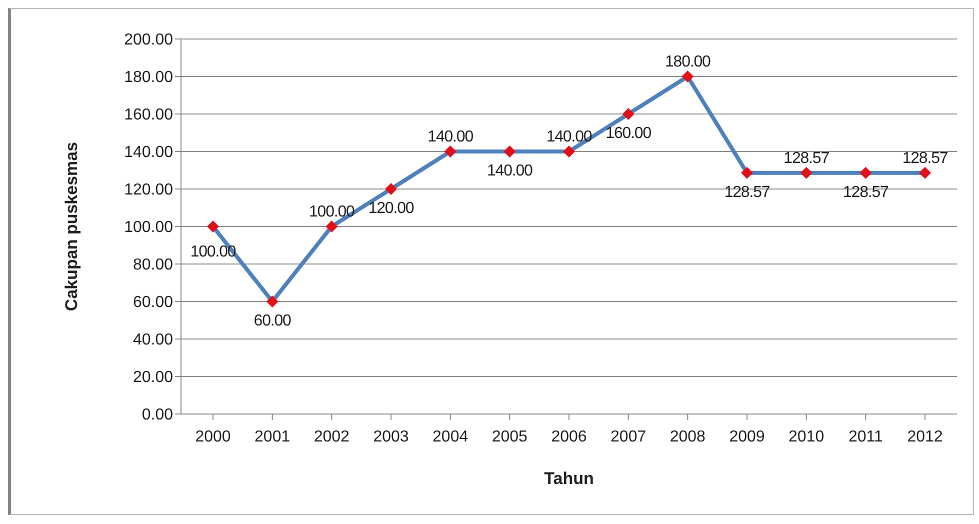  What do you see at coordinates (149, 153) in the screenshot?
I see `y-tick-label: 140.00` at bounding box center [149, 153].